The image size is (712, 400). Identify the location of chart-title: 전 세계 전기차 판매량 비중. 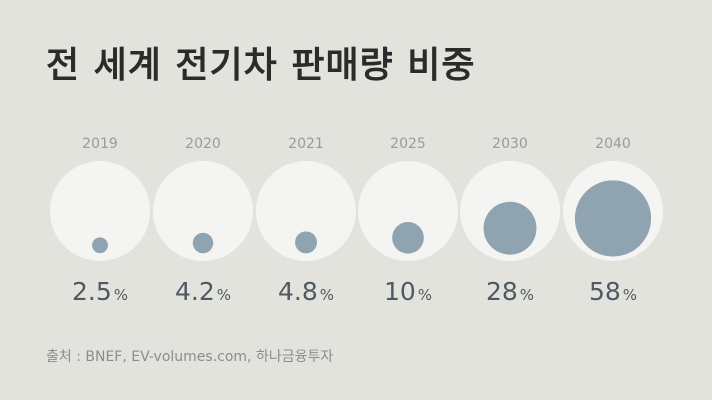
(261, 65).